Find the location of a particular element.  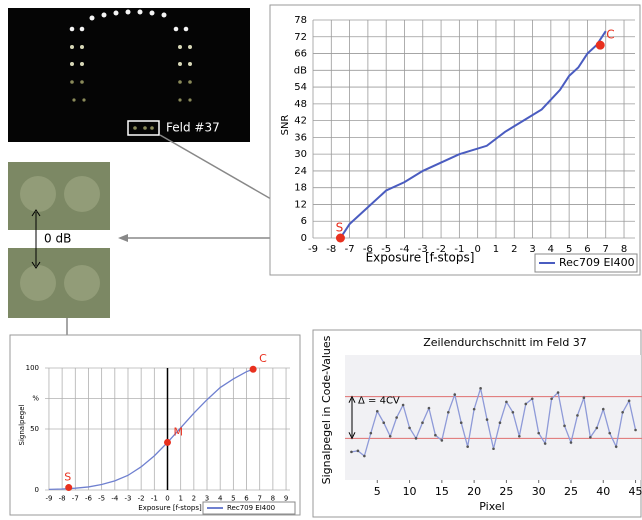

y-tick-label: 72 is located at coordinates (300, 37).